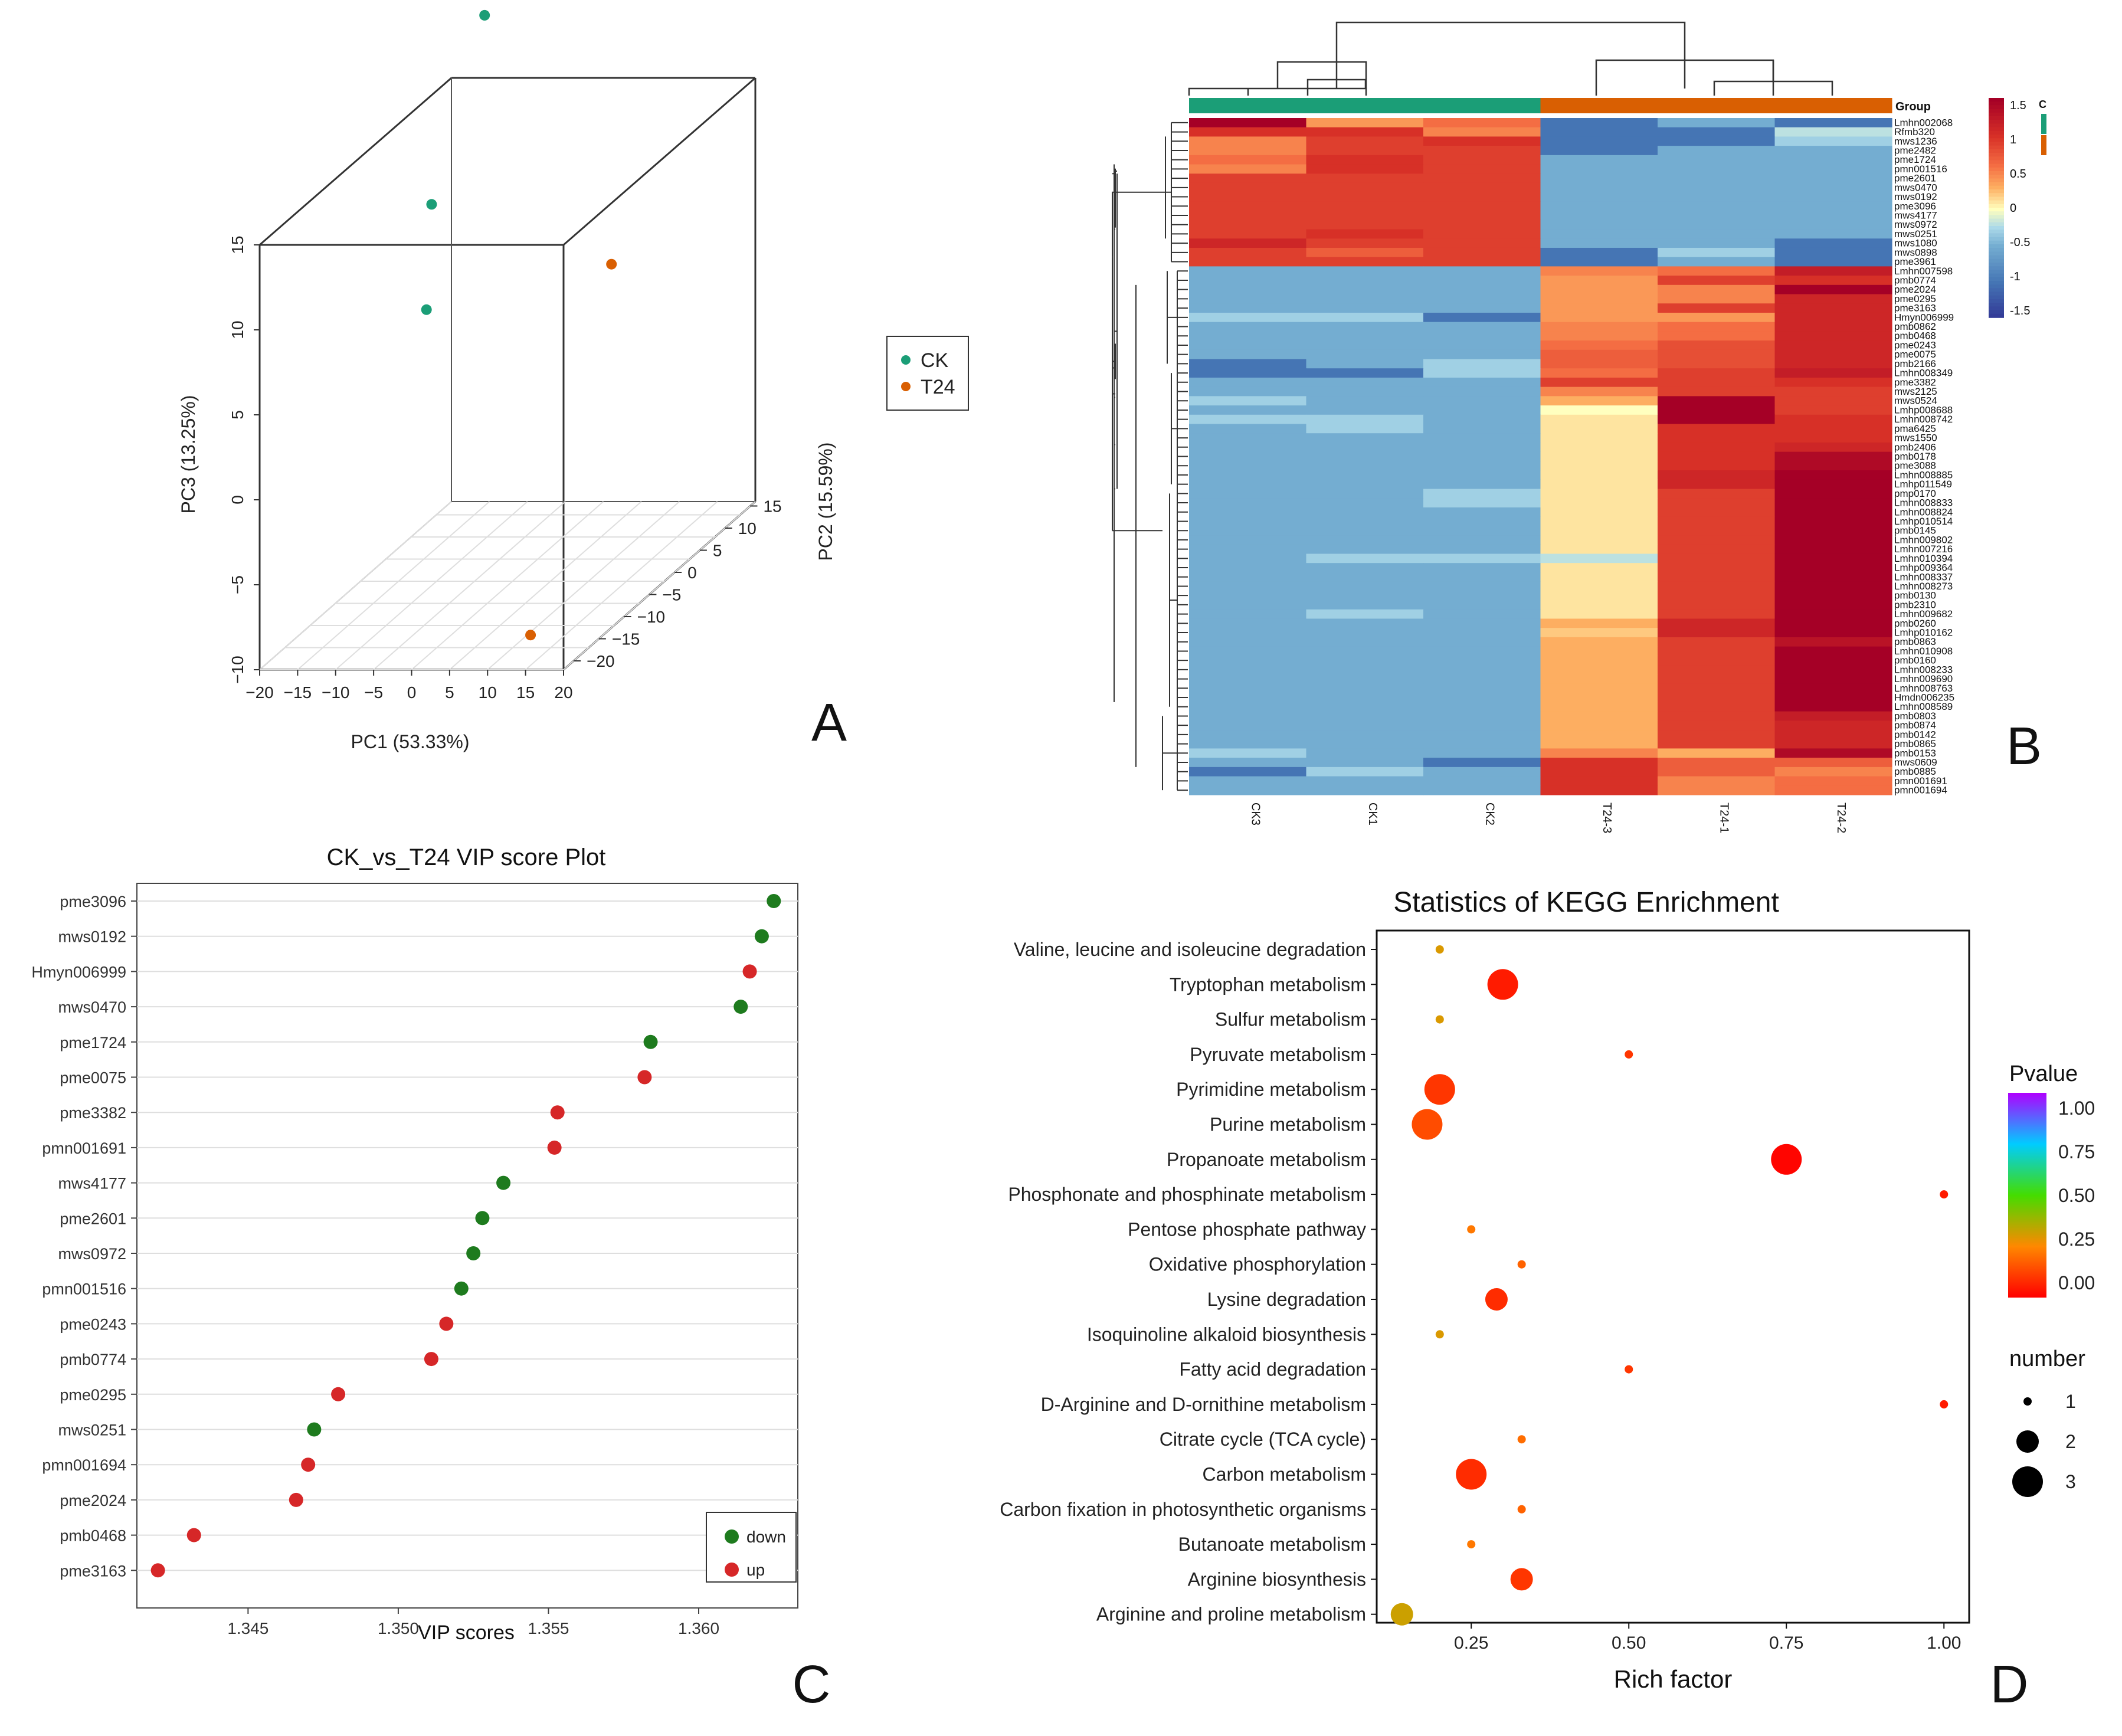 The width and height of the screenshot is (2122, 1736). I want to click on kegg-x-axis-label: Rich factor, so click(1673, 1679).